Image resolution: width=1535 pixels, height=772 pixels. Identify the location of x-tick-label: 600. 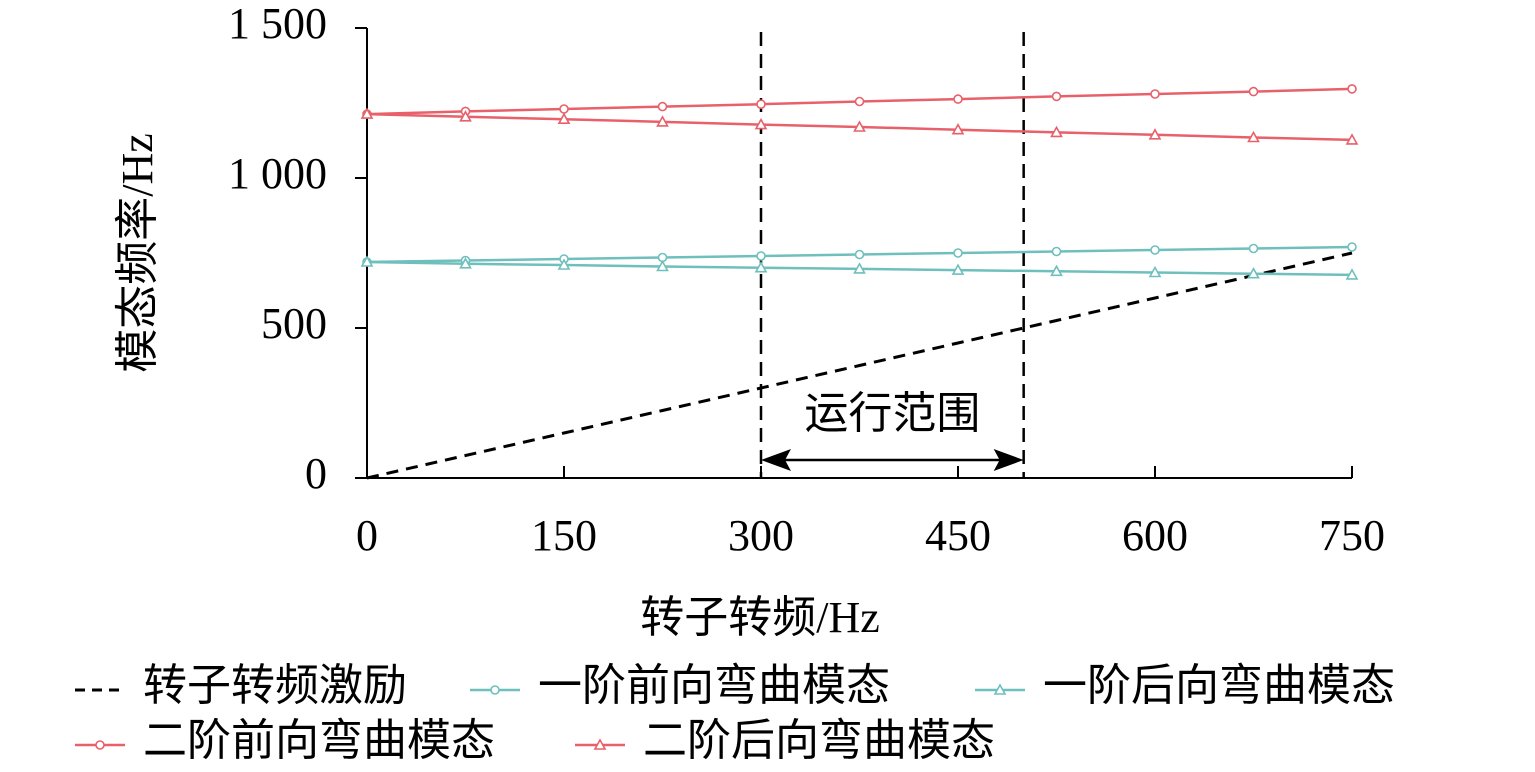
(1155, 535).